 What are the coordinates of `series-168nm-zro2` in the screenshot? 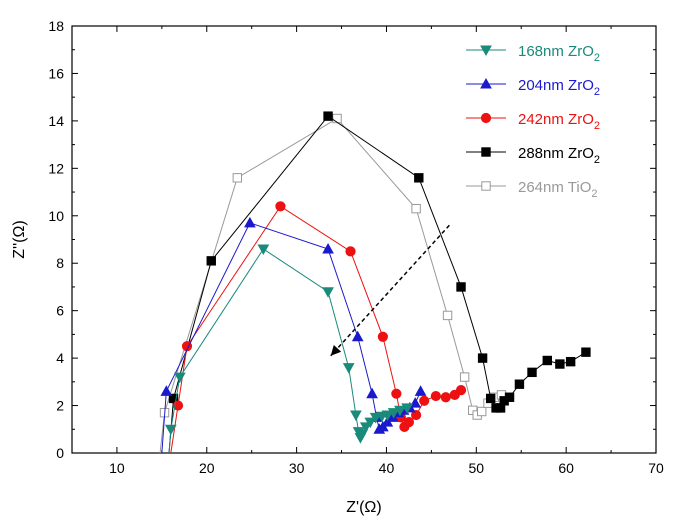 It's located at (288, 349).